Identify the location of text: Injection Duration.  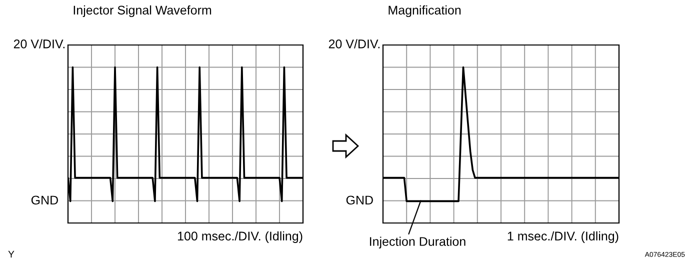
(418, 242).